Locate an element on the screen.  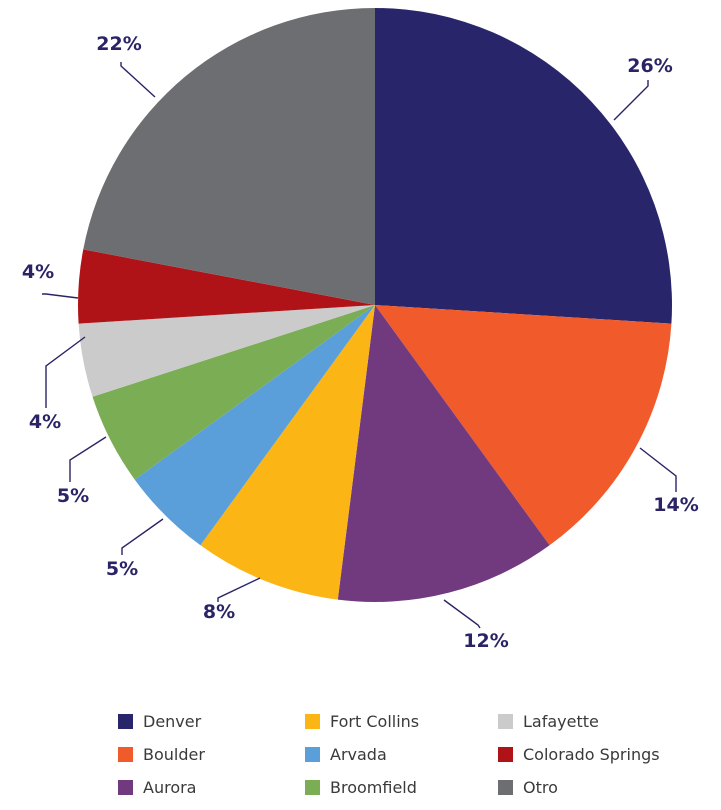
leader-line-denver is located at coordinates (631, 100).